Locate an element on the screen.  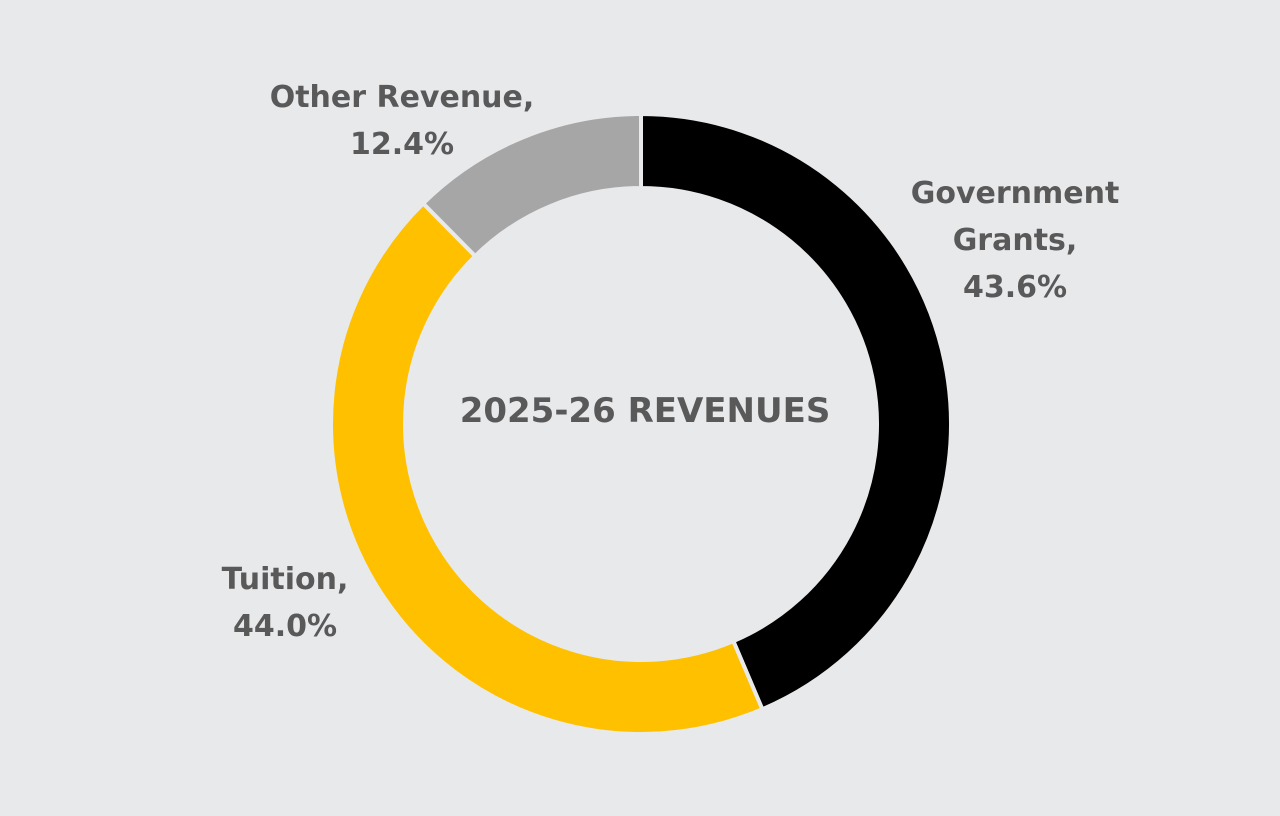
donut-slice-other-revenue is located at coordinates (531, 185).